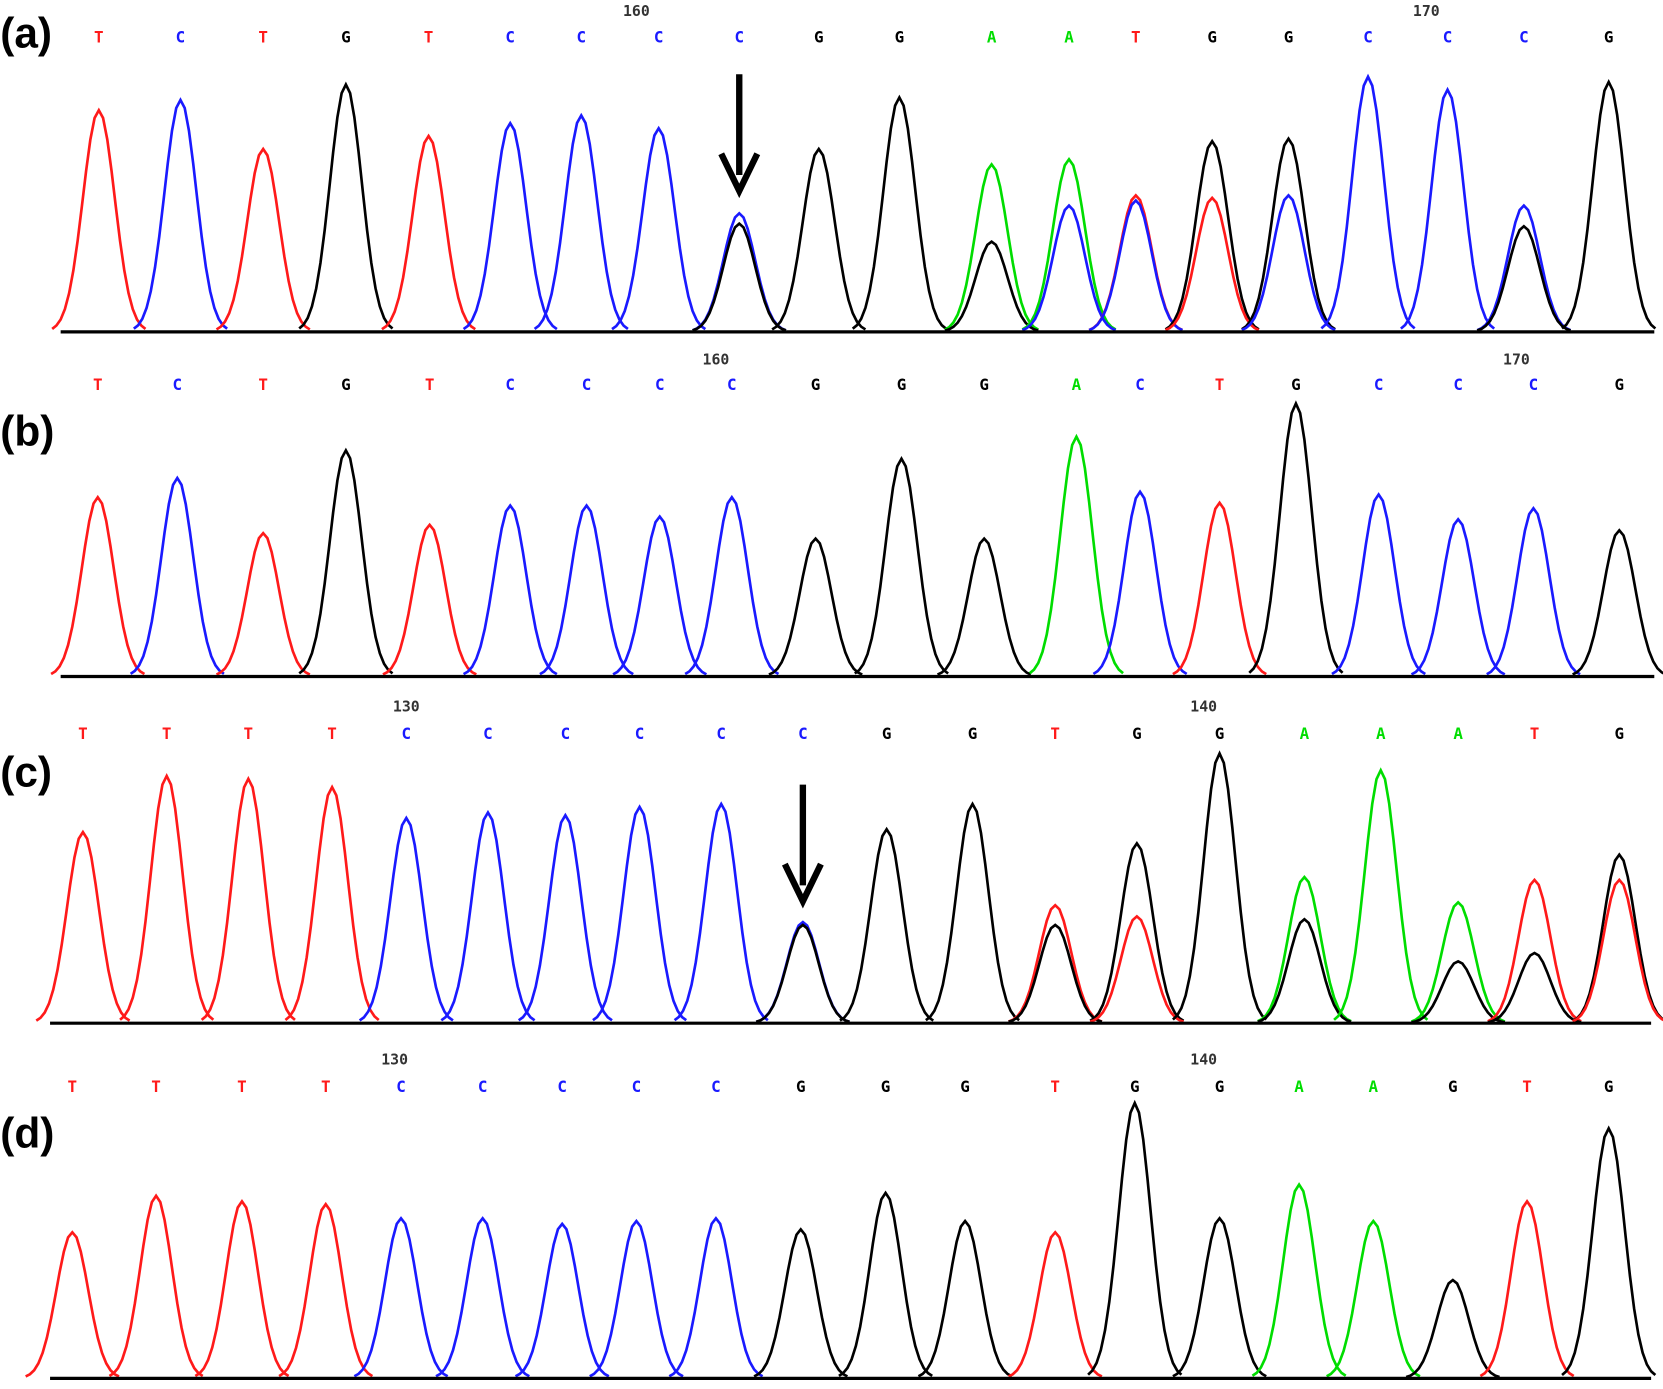  I want to click on position-label: 160, so click(716, 360).